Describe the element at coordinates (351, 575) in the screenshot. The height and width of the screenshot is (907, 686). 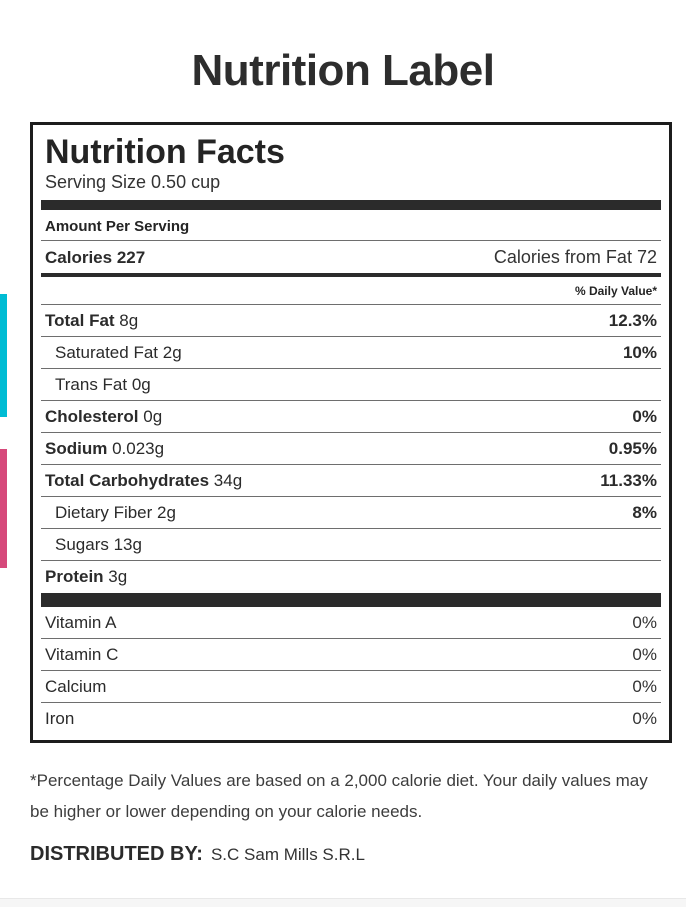
I see `nutrient-row: Protein 3g` at that location.